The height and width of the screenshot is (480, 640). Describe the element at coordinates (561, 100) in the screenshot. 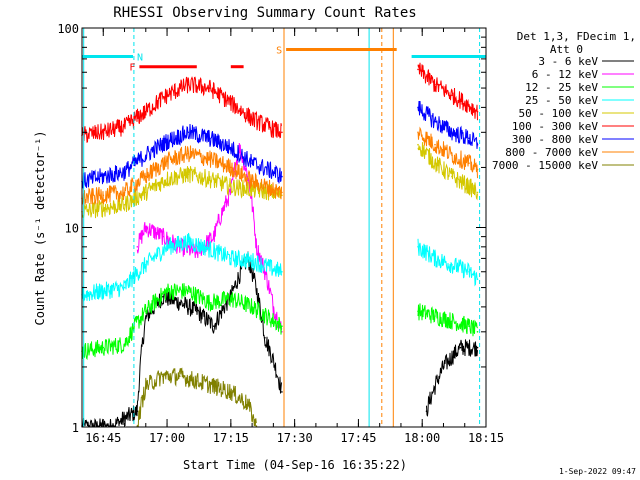

I see `legend-entry-25-50-kev: 25 - 50 keV` at that location.